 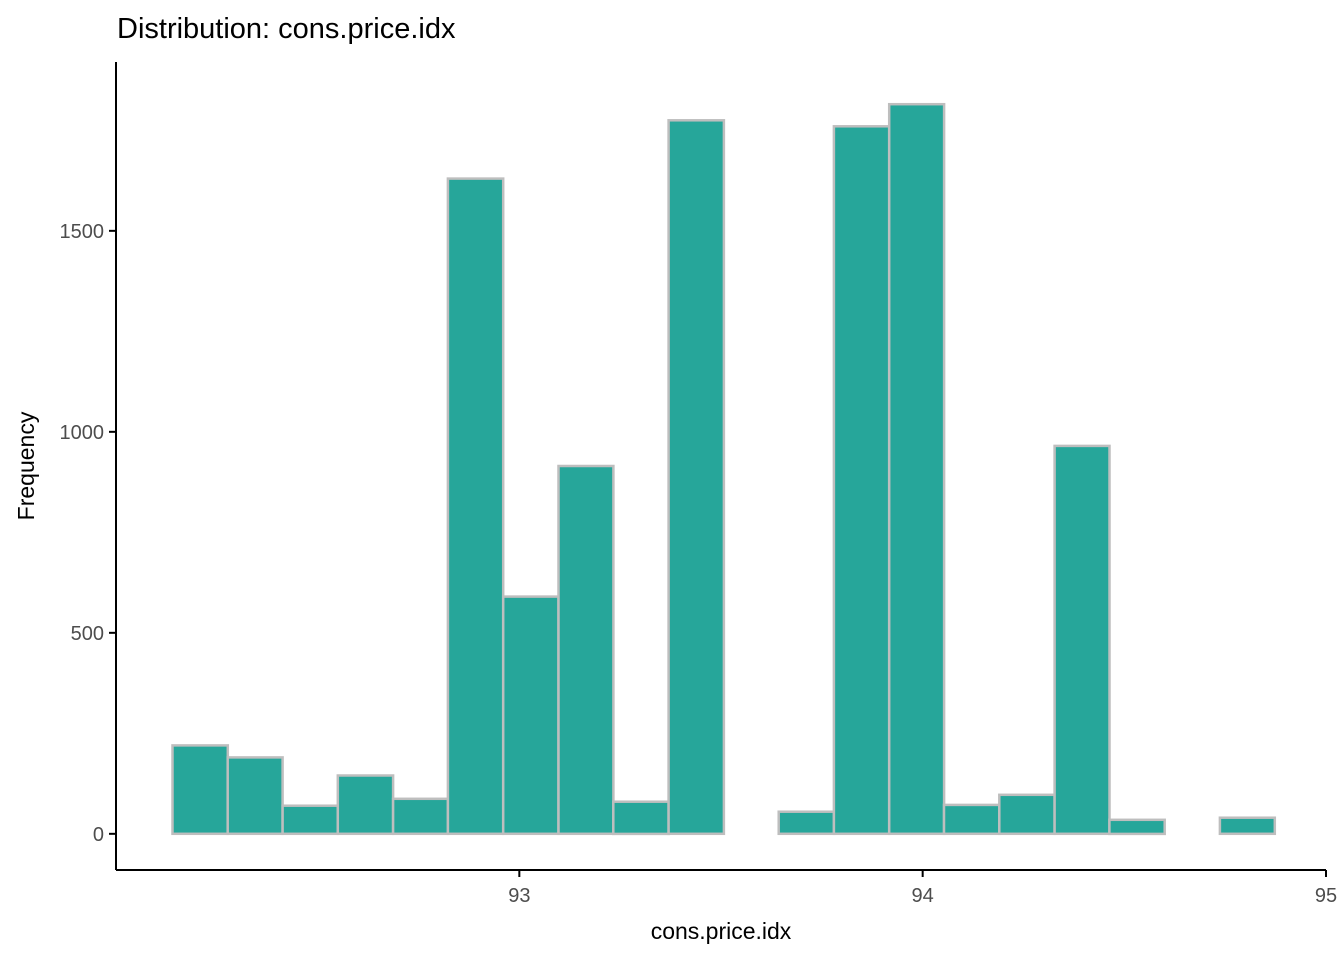 I want to click on y-tick-label: 0, so click(x=98, y=835).